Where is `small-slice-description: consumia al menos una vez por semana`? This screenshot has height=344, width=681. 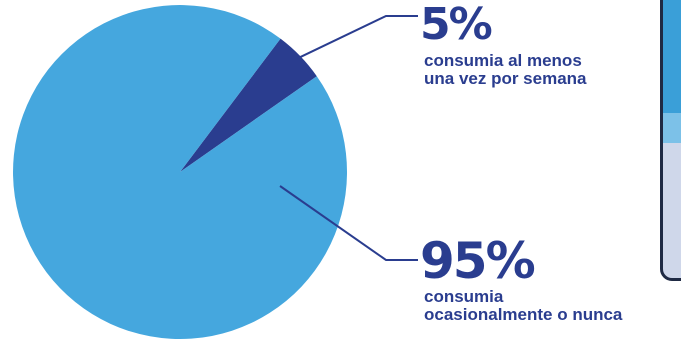
small-slice-description: consumia al menos una vez por semana is located at coordinates (505, 70).